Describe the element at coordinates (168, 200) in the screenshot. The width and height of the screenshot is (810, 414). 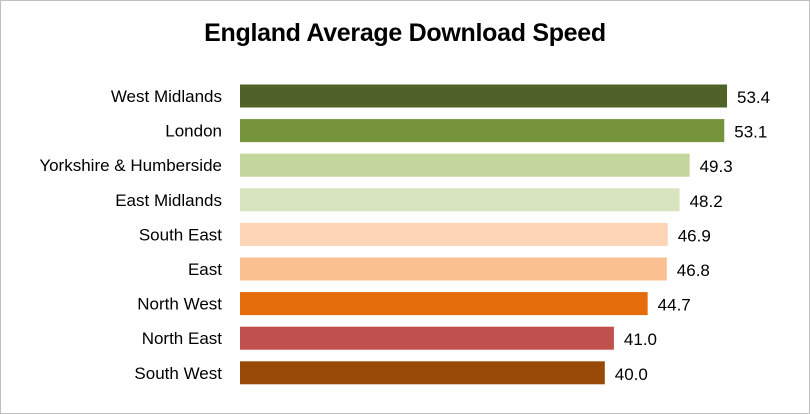
I see `category-label: East Midlands` at that location.